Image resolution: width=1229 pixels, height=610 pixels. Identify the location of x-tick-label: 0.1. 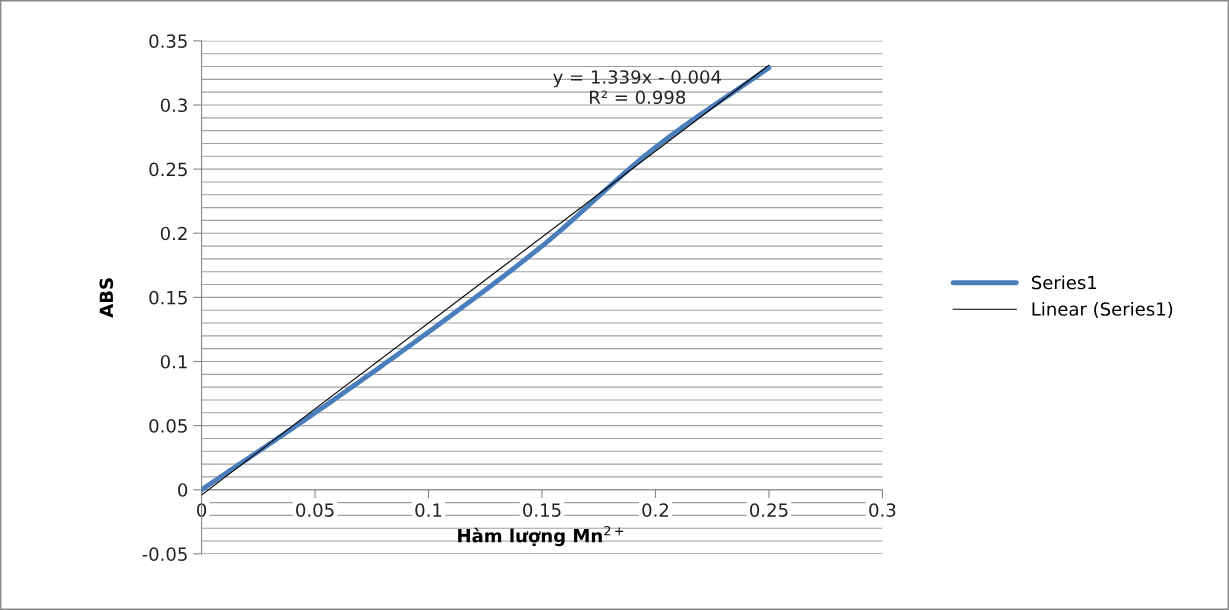
(428, 510).